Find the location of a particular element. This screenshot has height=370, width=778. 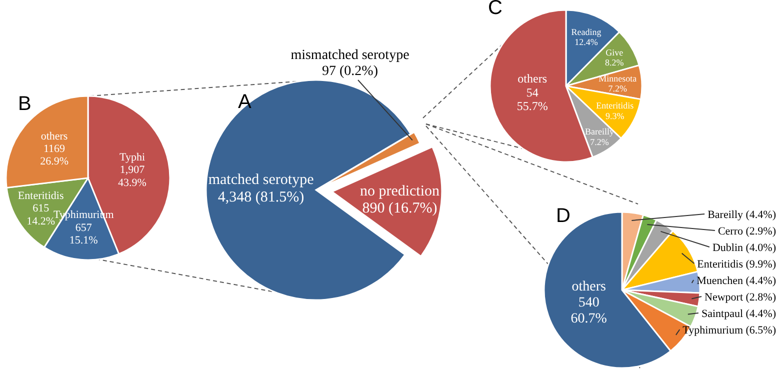

slice-label: mismatched serotype is located at coordinates (350, 55).